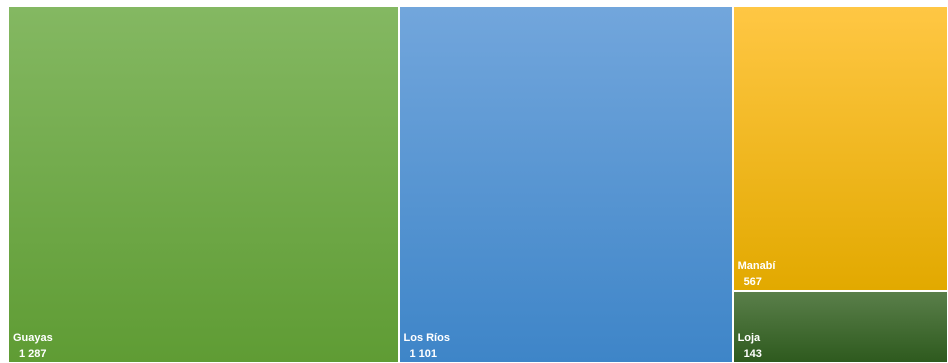  I want to click on tile-value-manabi: 567, so click(752, 282).